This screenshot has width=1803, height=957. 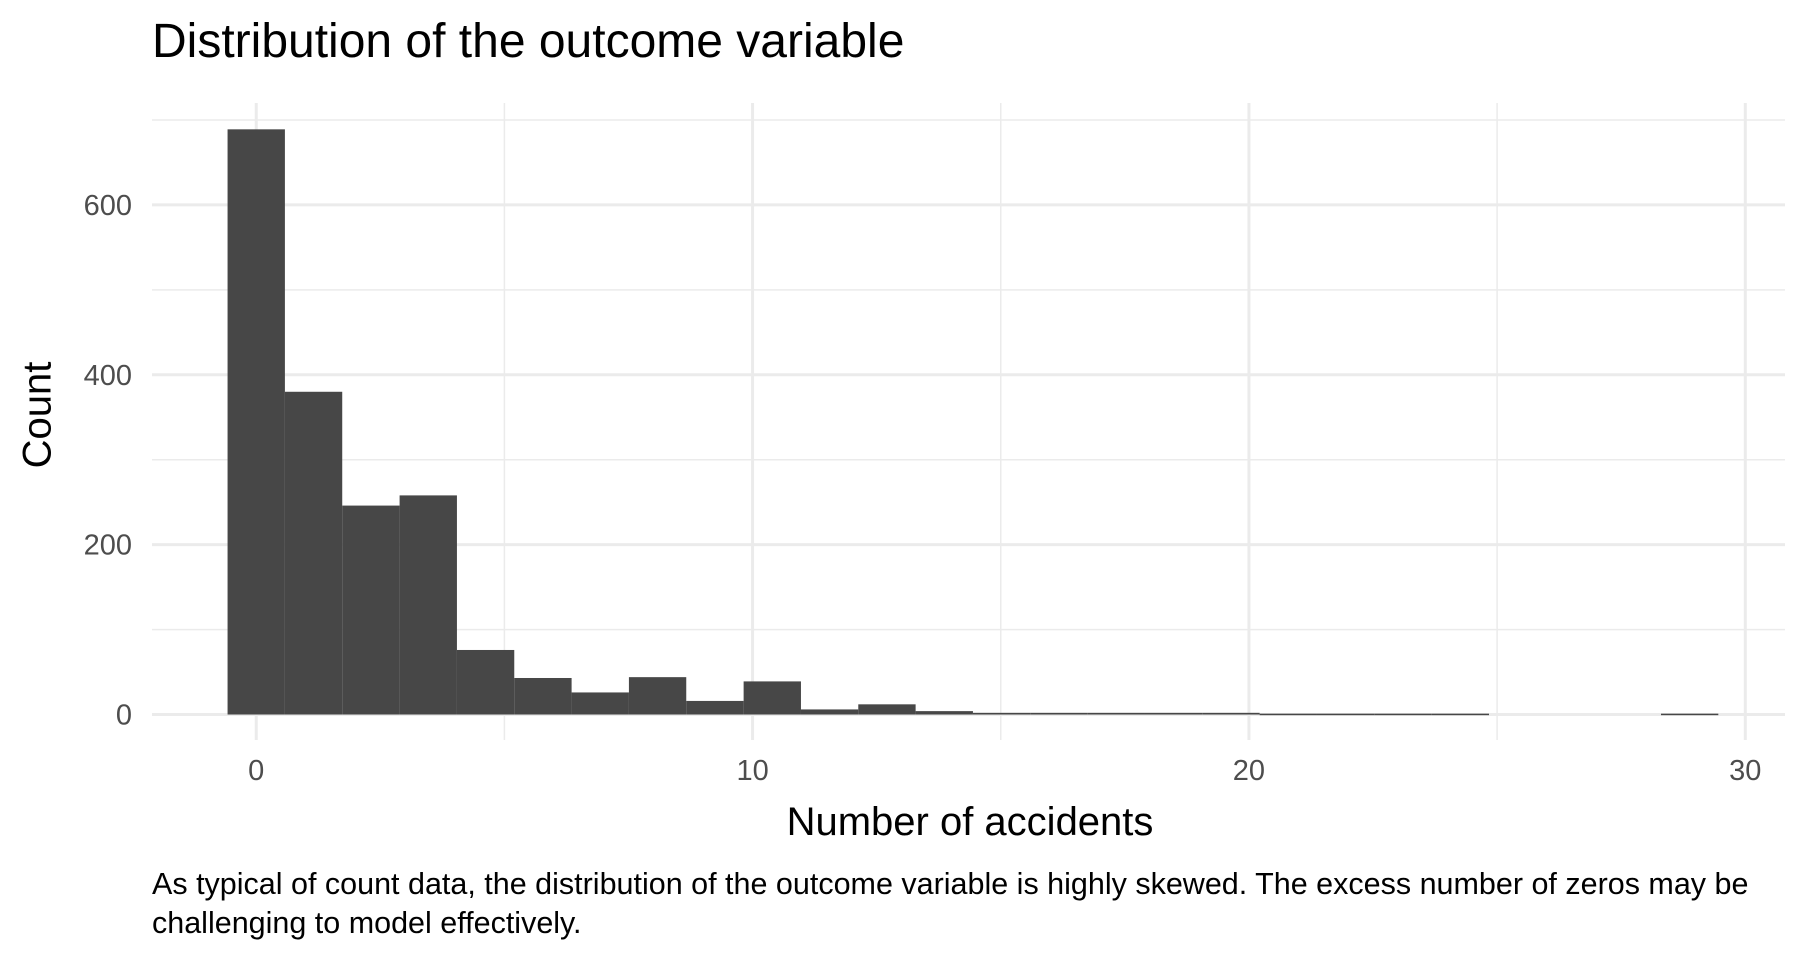 What do you see at coordinates (528, 41) in the screenshot?
I see `chart-title: Distribution of the outcome variable` at bounding box center [528, 41].